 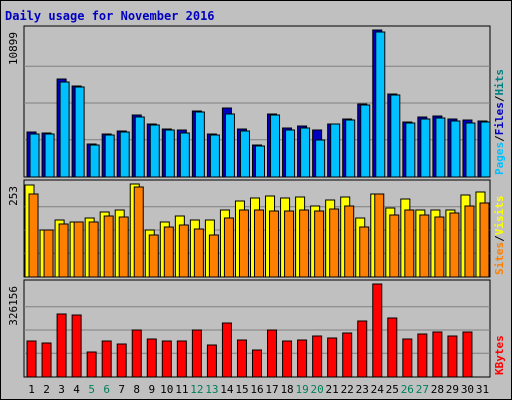 I want to click on day-tick-label: 16, so click(x=256, y=389).